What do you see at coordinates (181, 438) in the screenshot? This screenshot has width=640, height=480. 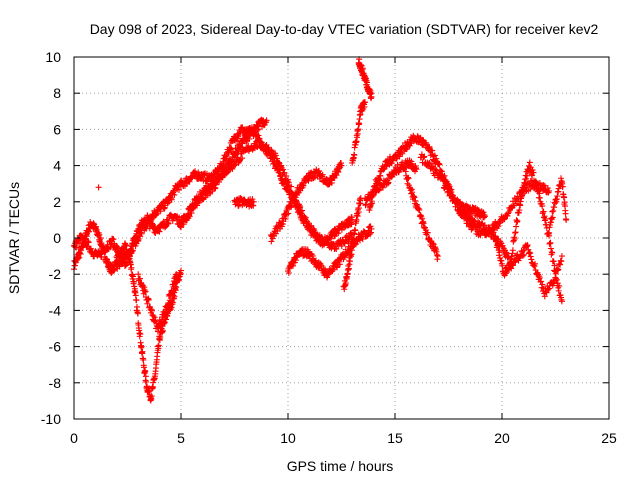 I see `x-tick-label: 5` at bounding box center [181, 438].